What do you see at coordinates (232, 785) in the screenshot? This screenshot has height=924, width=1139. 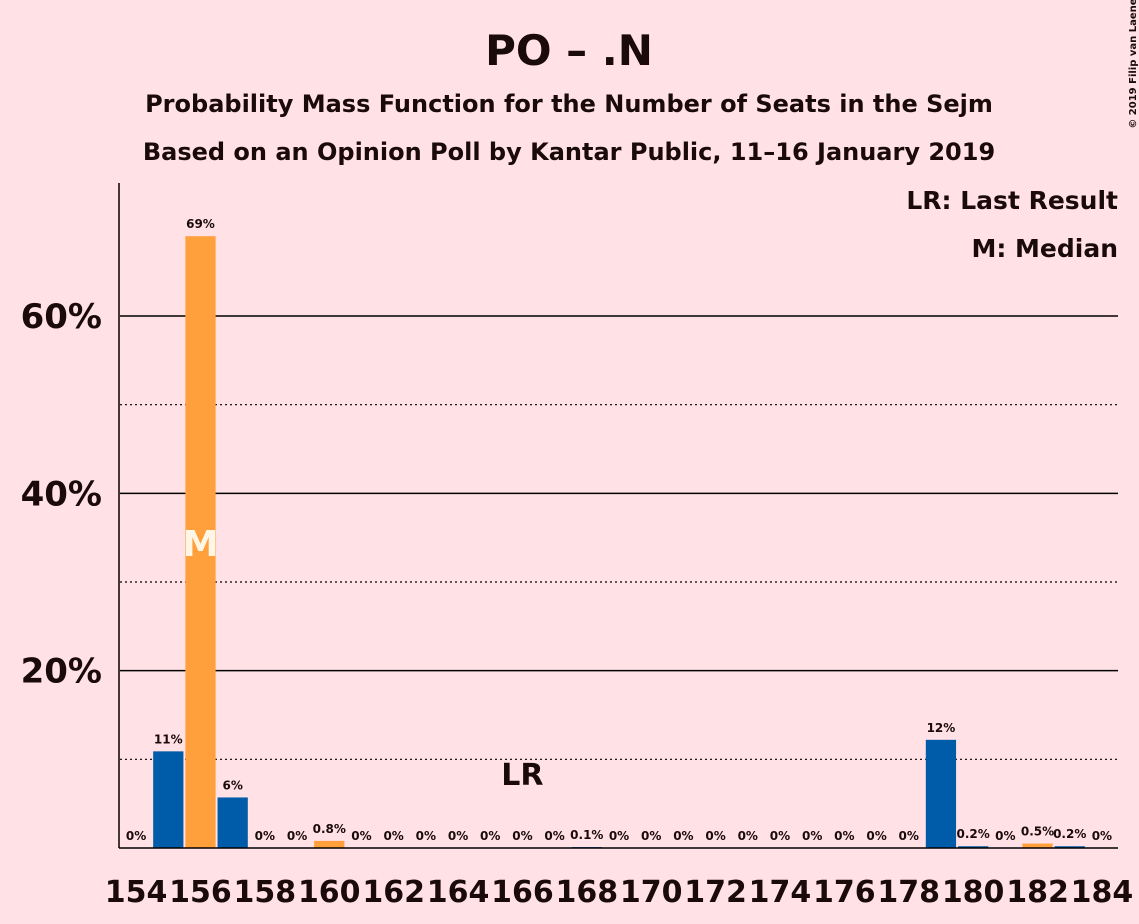 I see `value-label: 6%` at bounding box center [232, 785].